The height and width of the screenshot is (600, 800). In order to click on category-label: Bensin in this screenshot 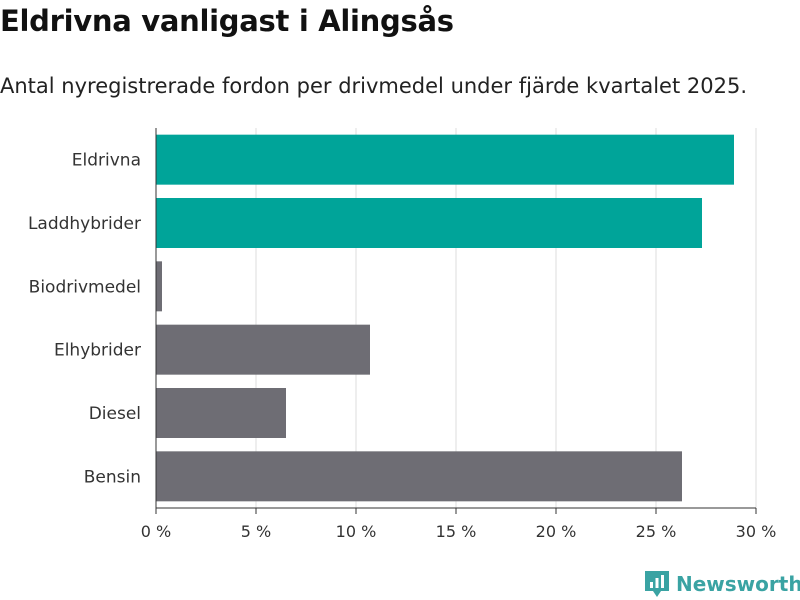, I will do `click(112, 477)`.